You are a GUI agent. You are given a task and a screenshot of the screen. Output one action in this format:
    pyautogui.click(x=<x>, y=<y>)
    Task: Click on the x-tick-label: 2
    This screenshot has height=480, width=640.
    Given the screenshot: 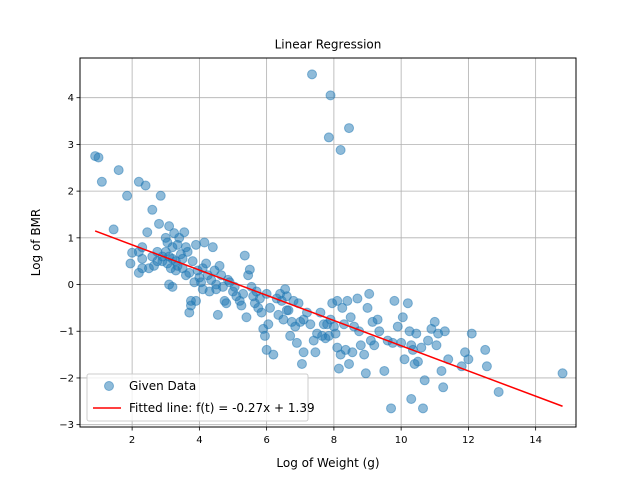 What is the action you would take?
    pyautogui.click(x=132, y=440)
    